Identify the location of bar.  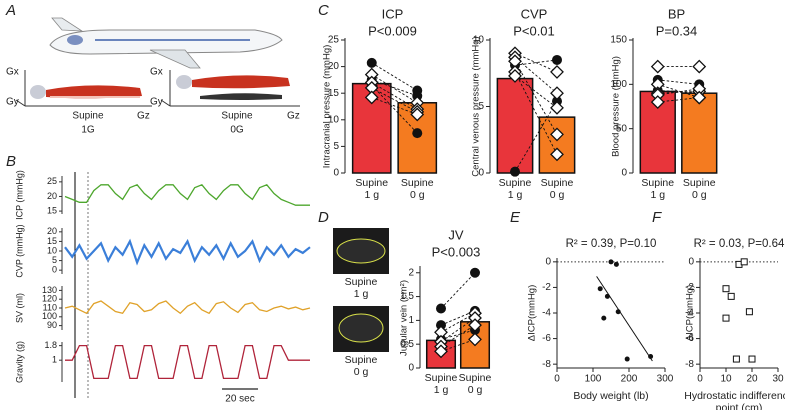
(557, 145).